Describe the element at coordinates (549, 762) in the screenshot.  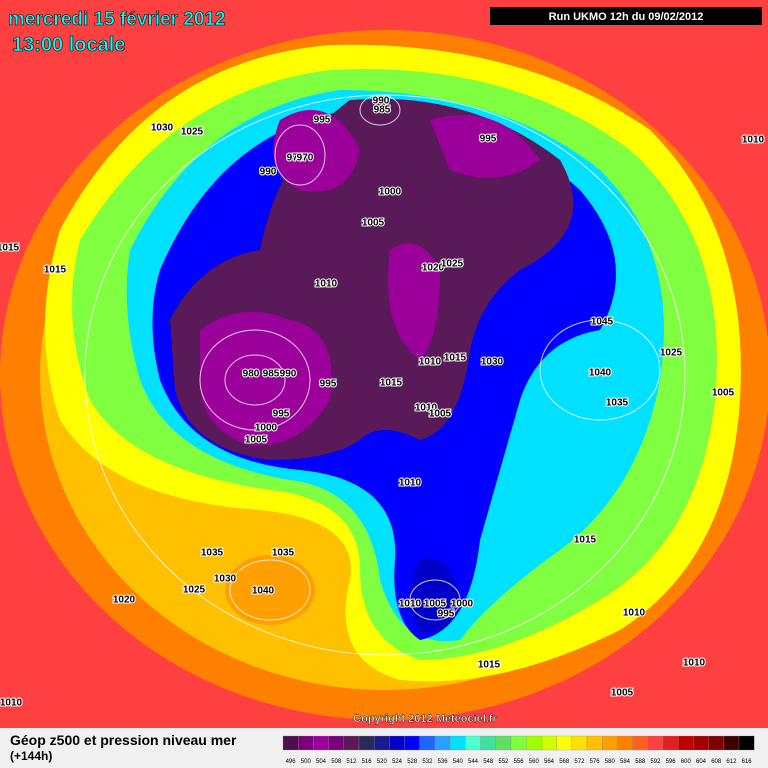
I see `legend-label: 564` at that location.